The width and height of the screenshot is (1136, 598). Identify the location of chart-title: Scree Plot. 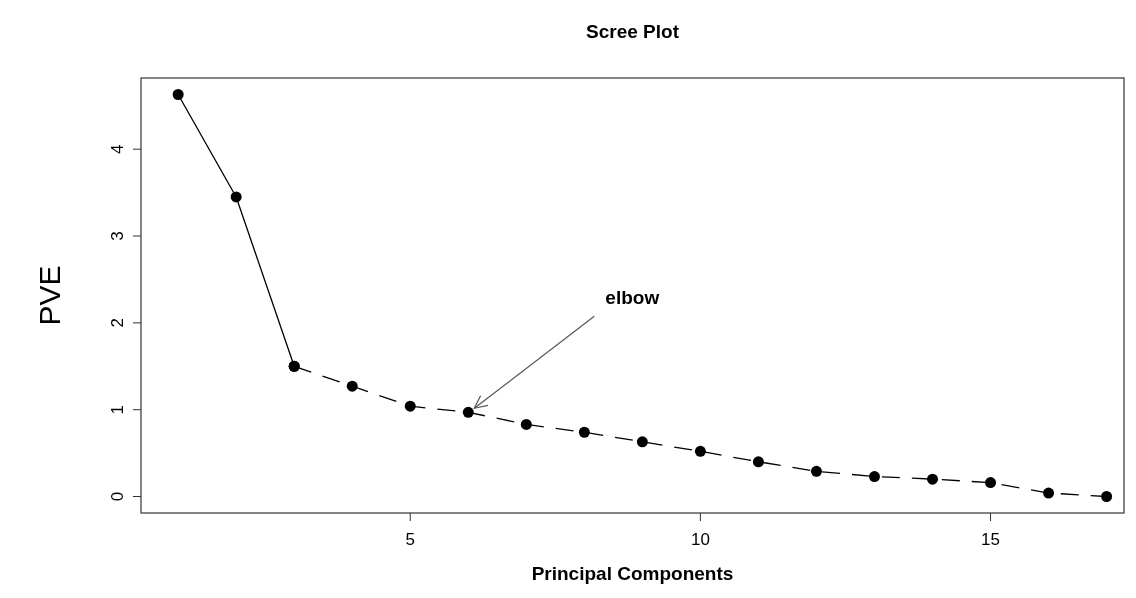
(633, 31).